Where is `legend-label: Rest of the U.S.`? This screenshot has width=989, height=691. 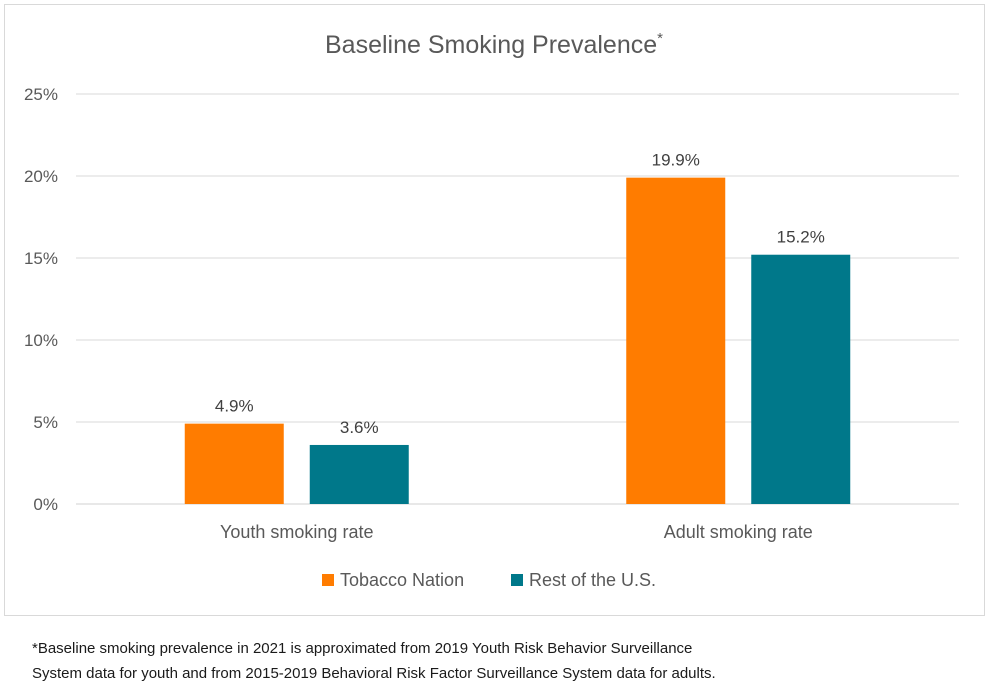
legend-label: Rest of the U.S. is located at coordinates (592, 580).